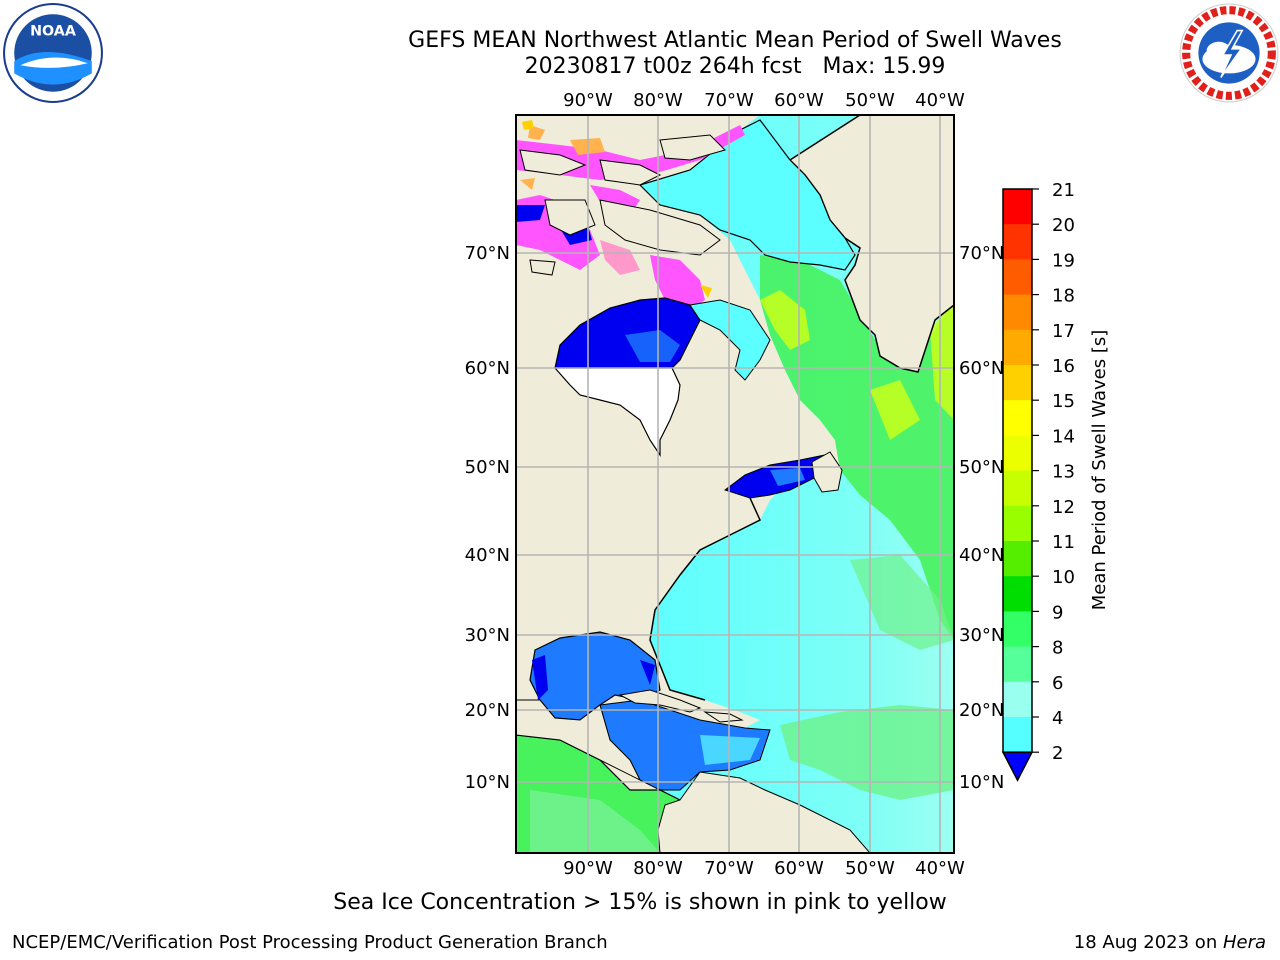 The height and width of the screenshot is (960, 1280). Describe the element at coordinates (53, 53) in the screenshot. I see `noaa-logo: NOAA` at that location.